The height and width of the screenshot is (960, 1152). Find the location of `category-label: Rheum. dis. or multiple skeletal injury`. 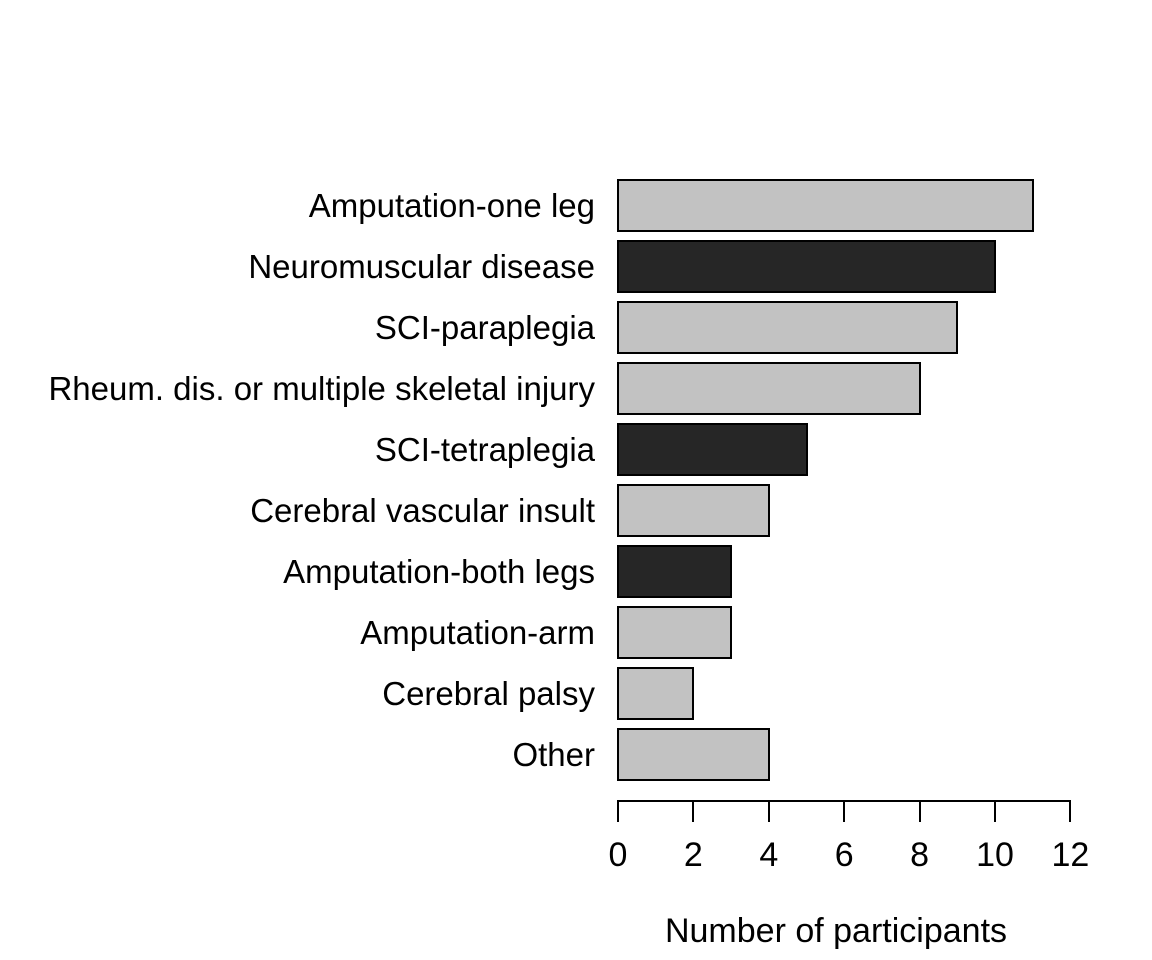

category-label: Rheum. dis. or multiple skeletal injury is located at coordinates (321, 388).